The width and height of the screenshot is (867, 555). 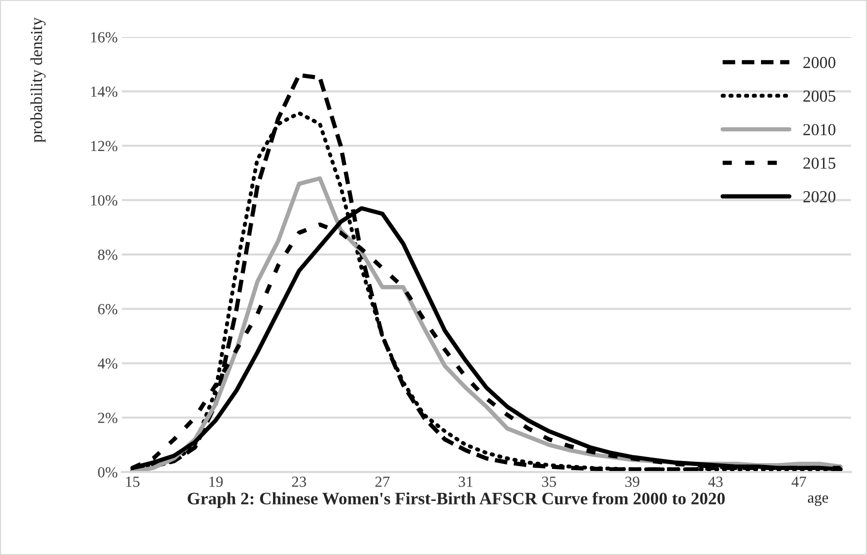 I want to click on x-tick-label: 19, so click(x=216, y=481).